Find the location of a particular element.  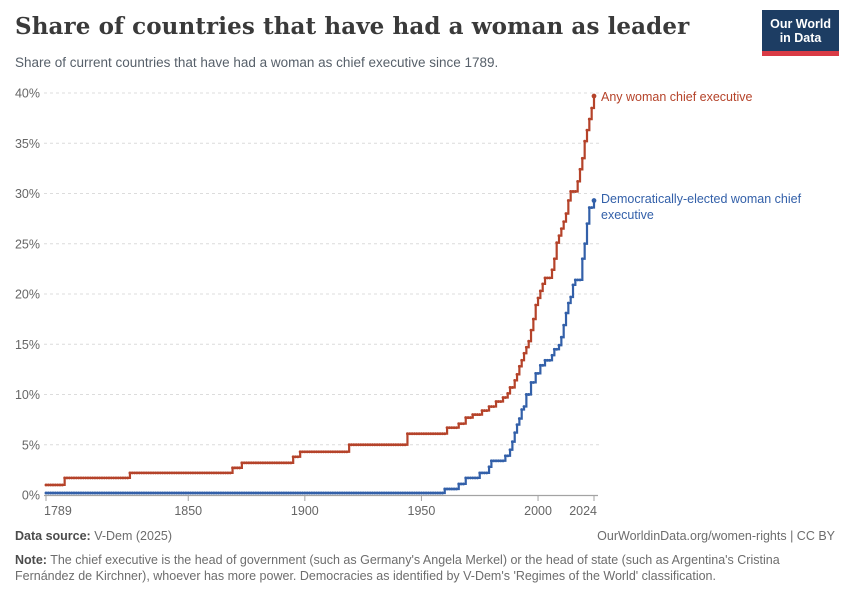

svg-text: 2000 is located at coordinates (538, 511).